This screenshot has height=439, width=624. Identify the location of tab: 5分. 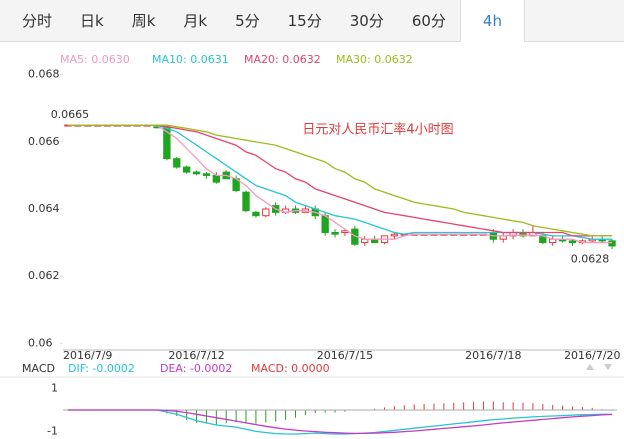
(247, 21).